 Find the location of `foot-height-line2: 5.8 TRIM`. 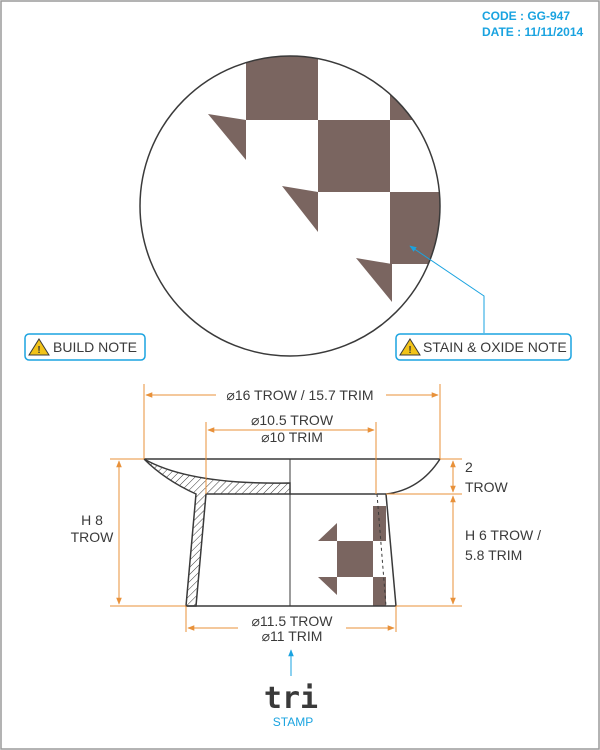

foot-height-line2: 5.8 TRIM is located at coordinates (493, 555).